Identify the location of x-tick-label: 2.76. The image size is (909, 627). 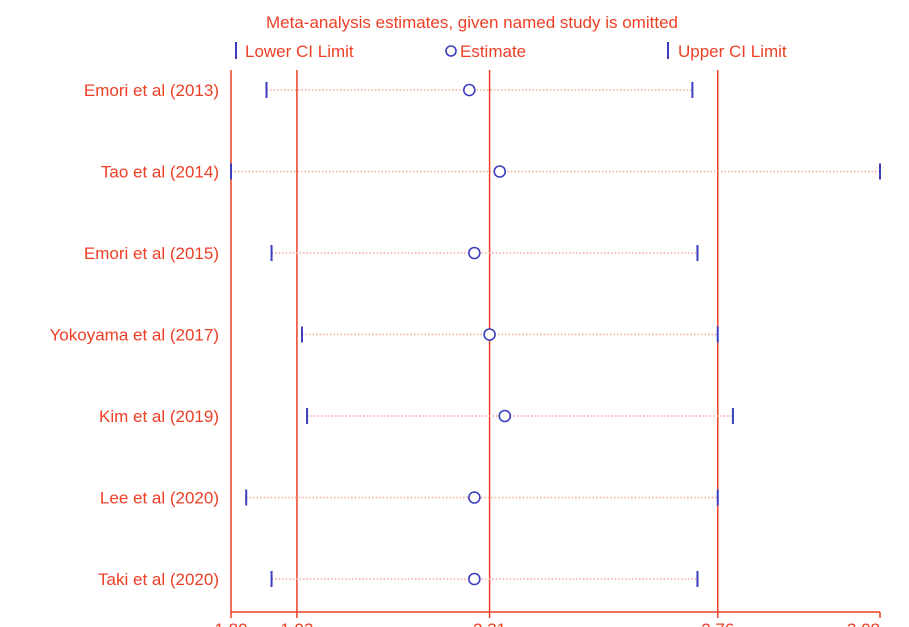
(717, 623).